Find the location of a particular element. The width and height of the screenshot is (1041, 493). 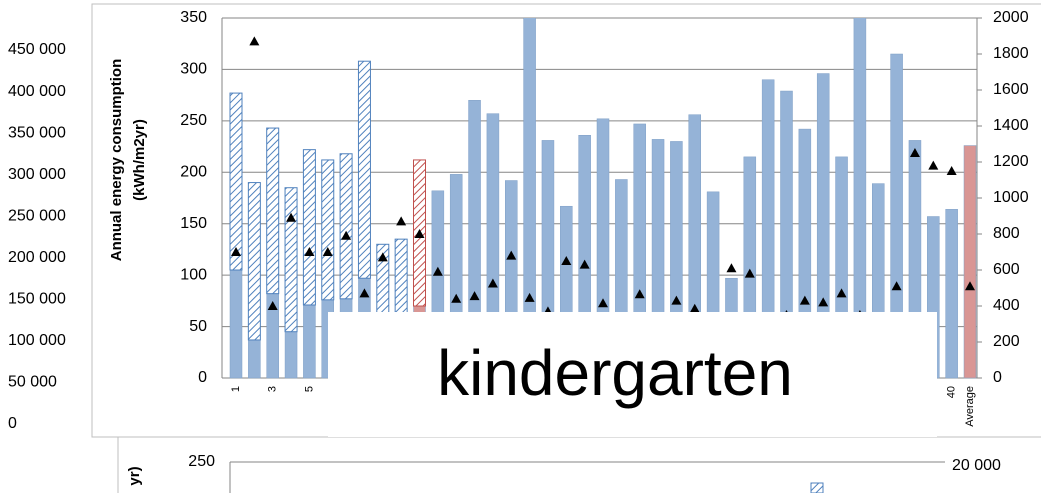

y-tick-label: 450 000 is located at coordinates (37, 49).